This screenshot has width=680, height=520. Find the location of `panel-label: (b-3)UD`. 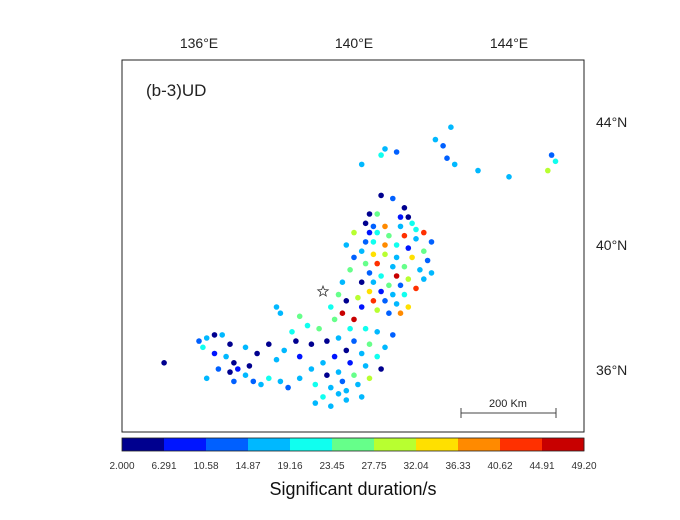

panel-label: (b-3)UD is located at coordinates (176, 90).